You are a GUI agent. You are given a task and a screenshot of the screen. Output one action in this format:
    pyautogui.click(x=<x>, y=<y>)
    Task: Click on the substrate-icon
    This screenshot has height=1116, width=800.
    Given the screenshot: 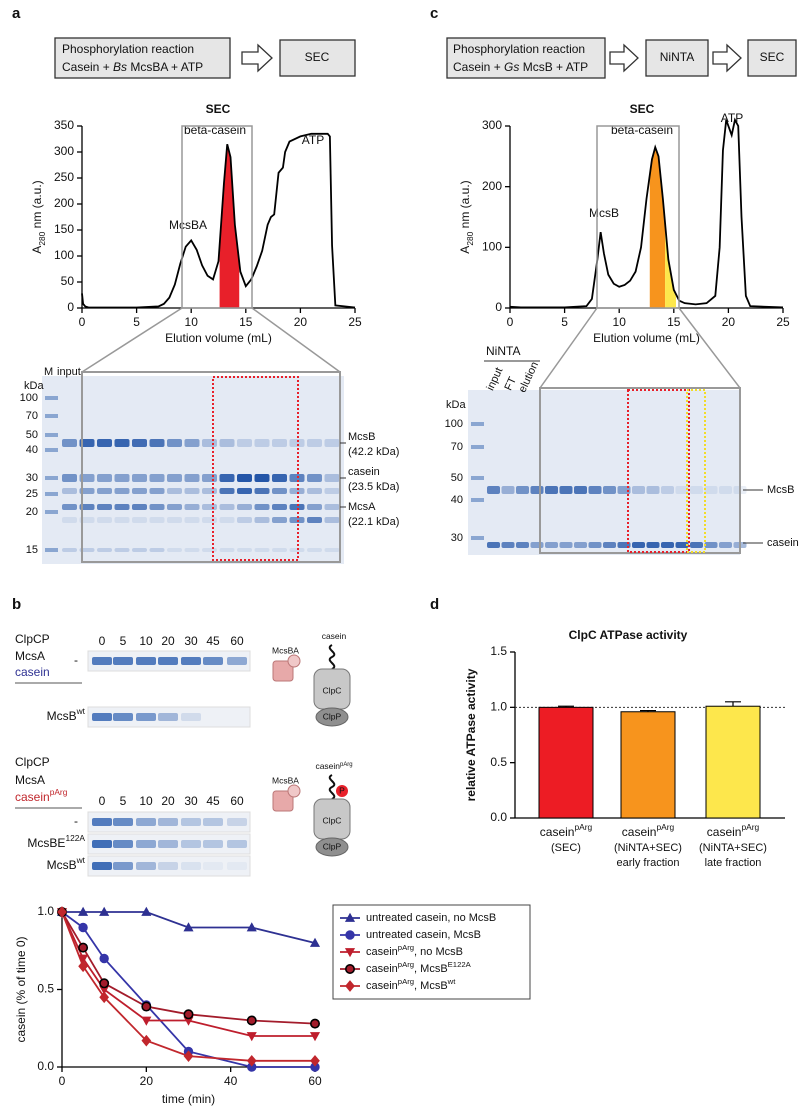 What is the action you would take?
    pyautogui.click(x=332, y=657)
    